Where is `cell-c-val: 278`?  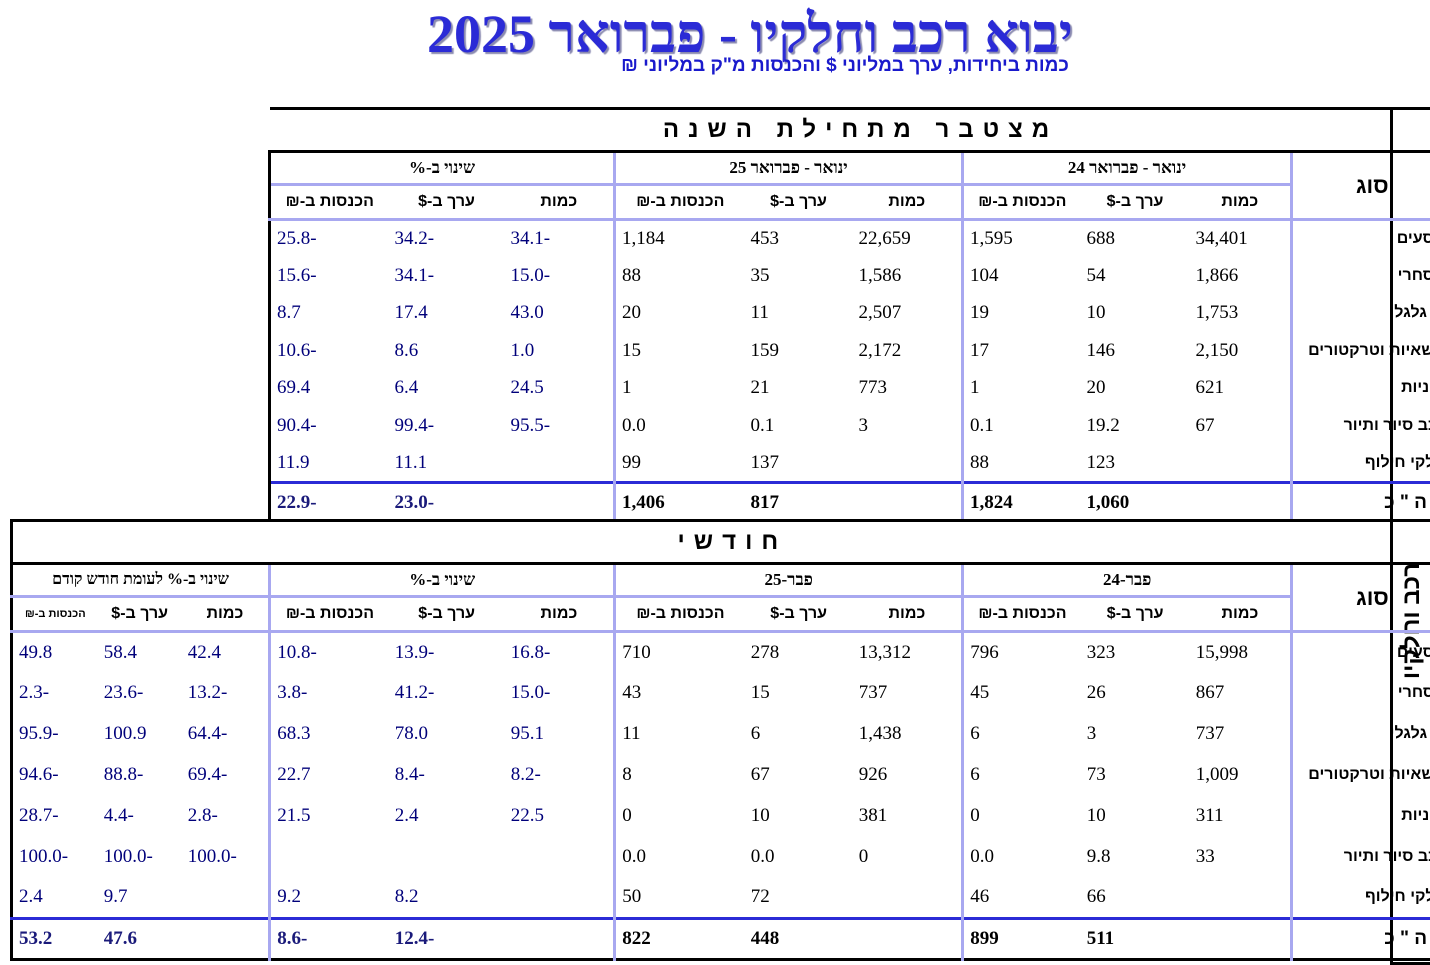 cell-c-val: 278 is located at coordinates (799, 652).